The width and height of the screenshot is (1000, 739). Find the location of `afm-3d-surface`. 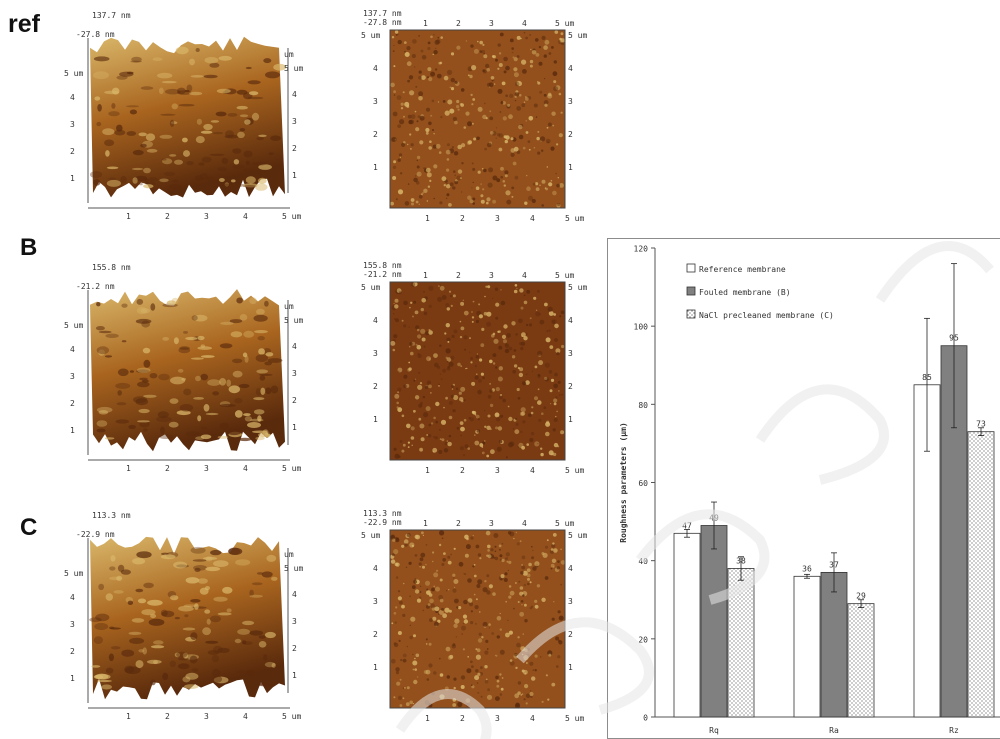

afm-3d-surface is located at coordinates (187, 618).